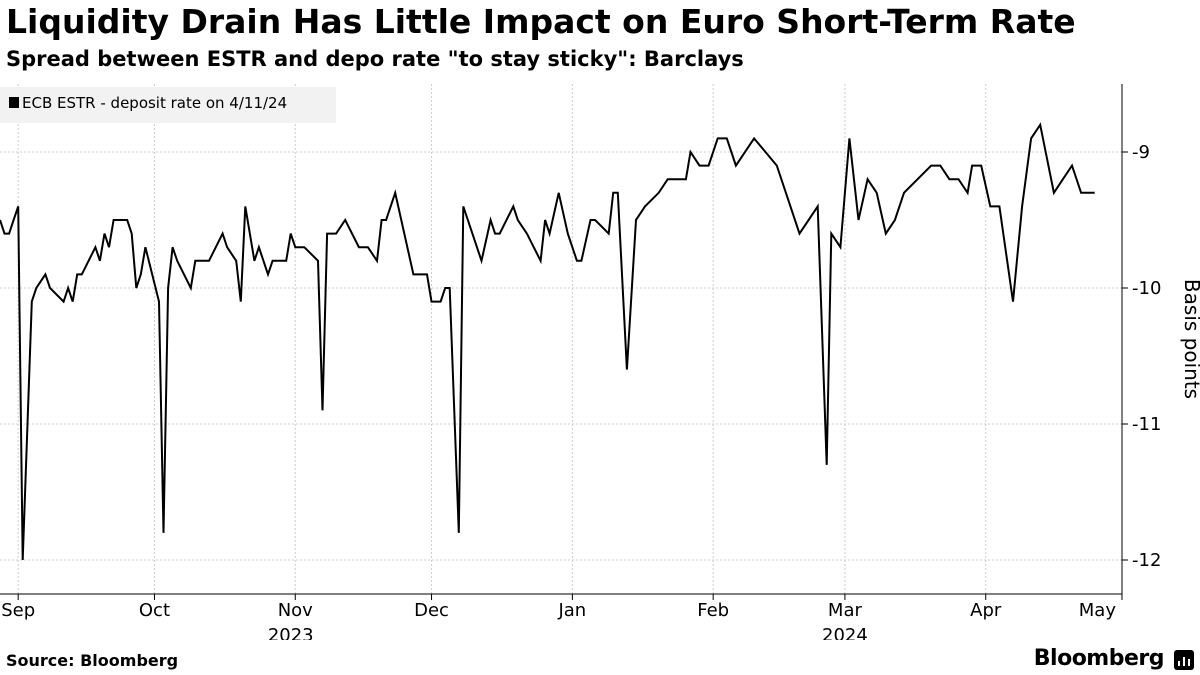  What do you see at coordinates (1099, 658) in the screenshot?
I see `brand-logo: Bloomberg` at bounding box center [1099, 658].